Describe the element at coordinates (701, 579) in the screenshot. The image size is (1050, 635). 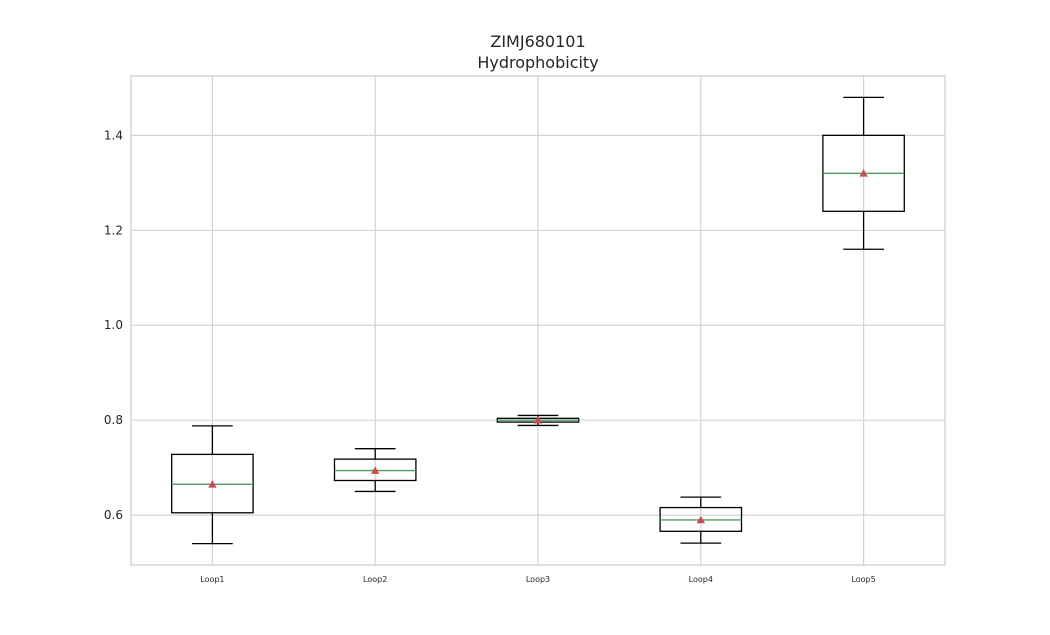
I see `x-tick-label: Loop4` at that location.